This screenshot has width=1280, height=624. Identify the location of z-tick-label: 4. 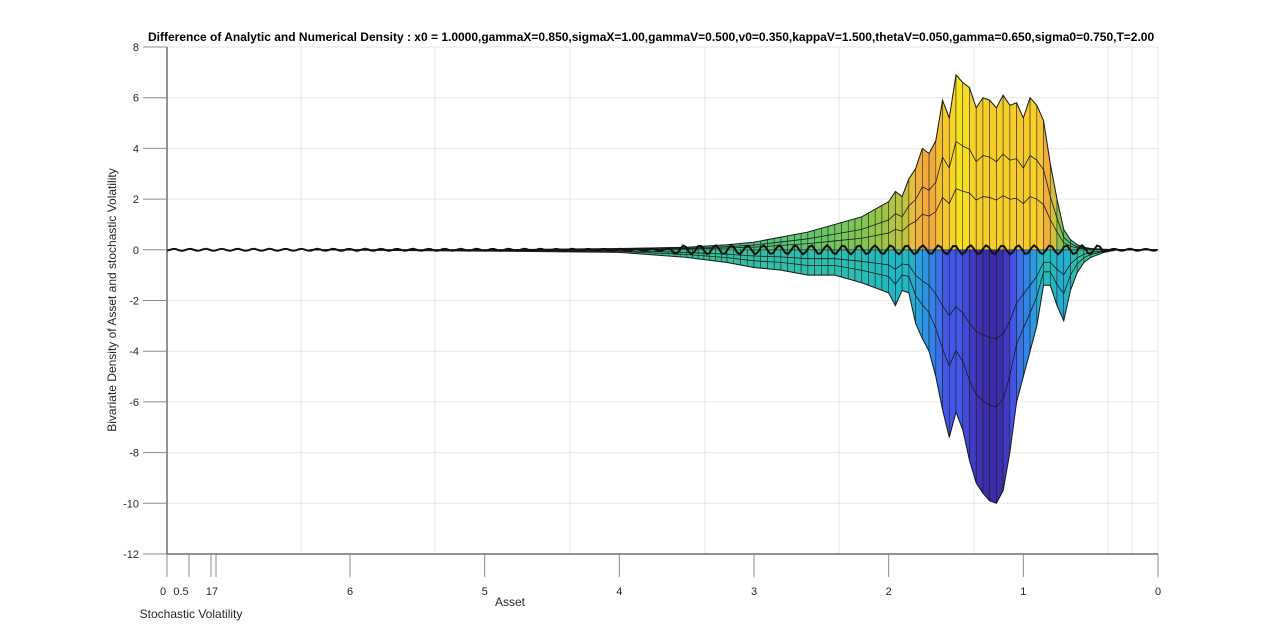
(136, 149).